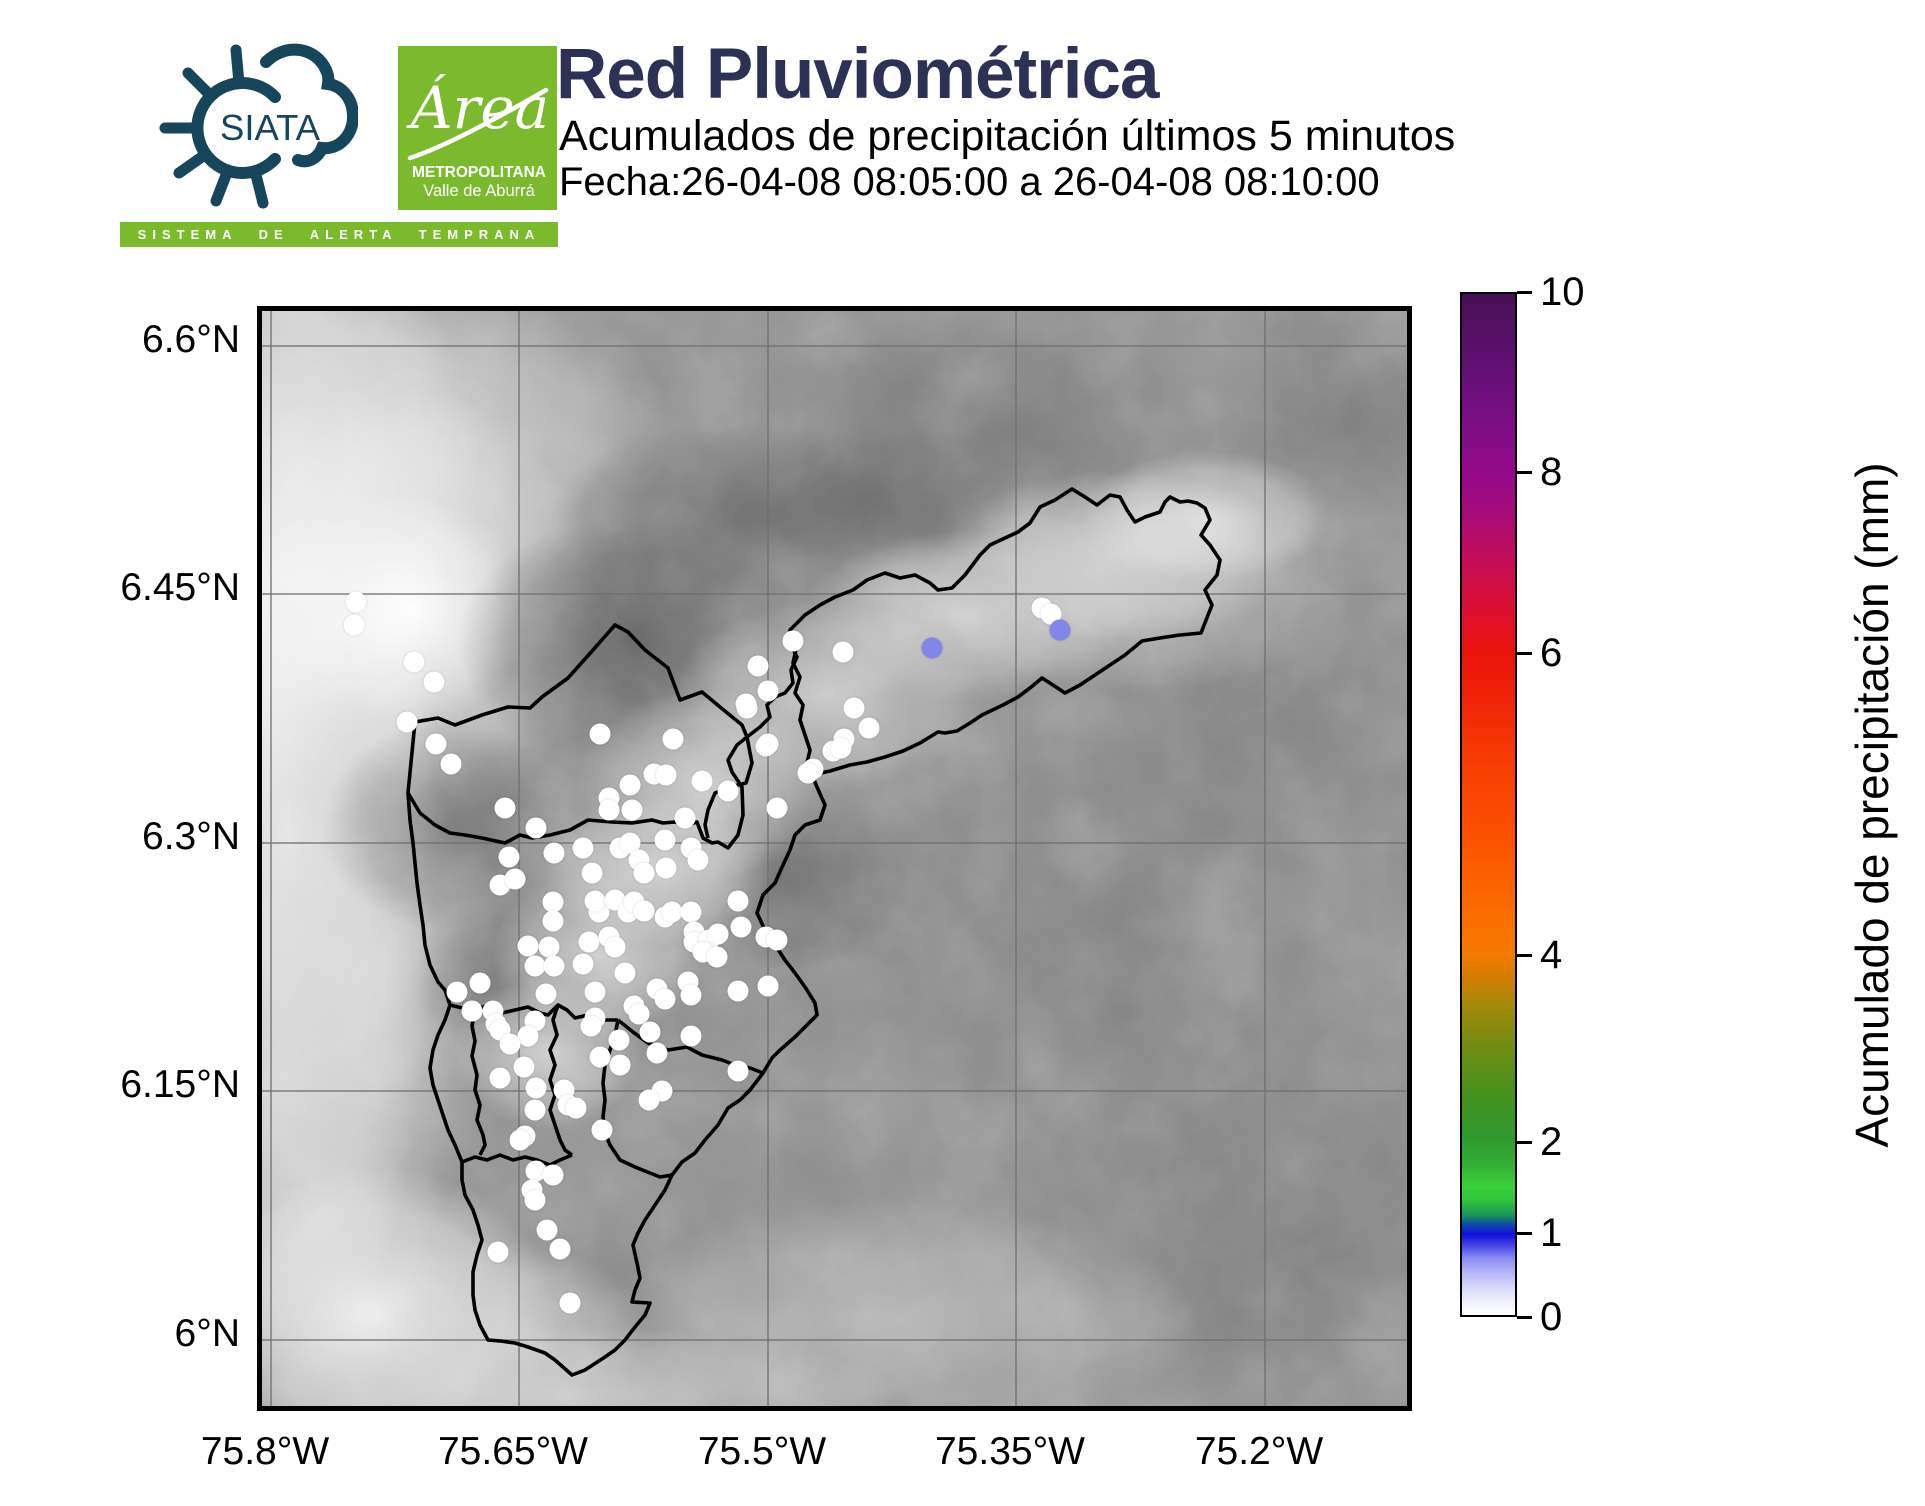 The width and height of the screenshot is (1925, 1506). Describe the element at coordinates (478, 108) in the screenshot. I see `area-logo-script: Área` at that location.